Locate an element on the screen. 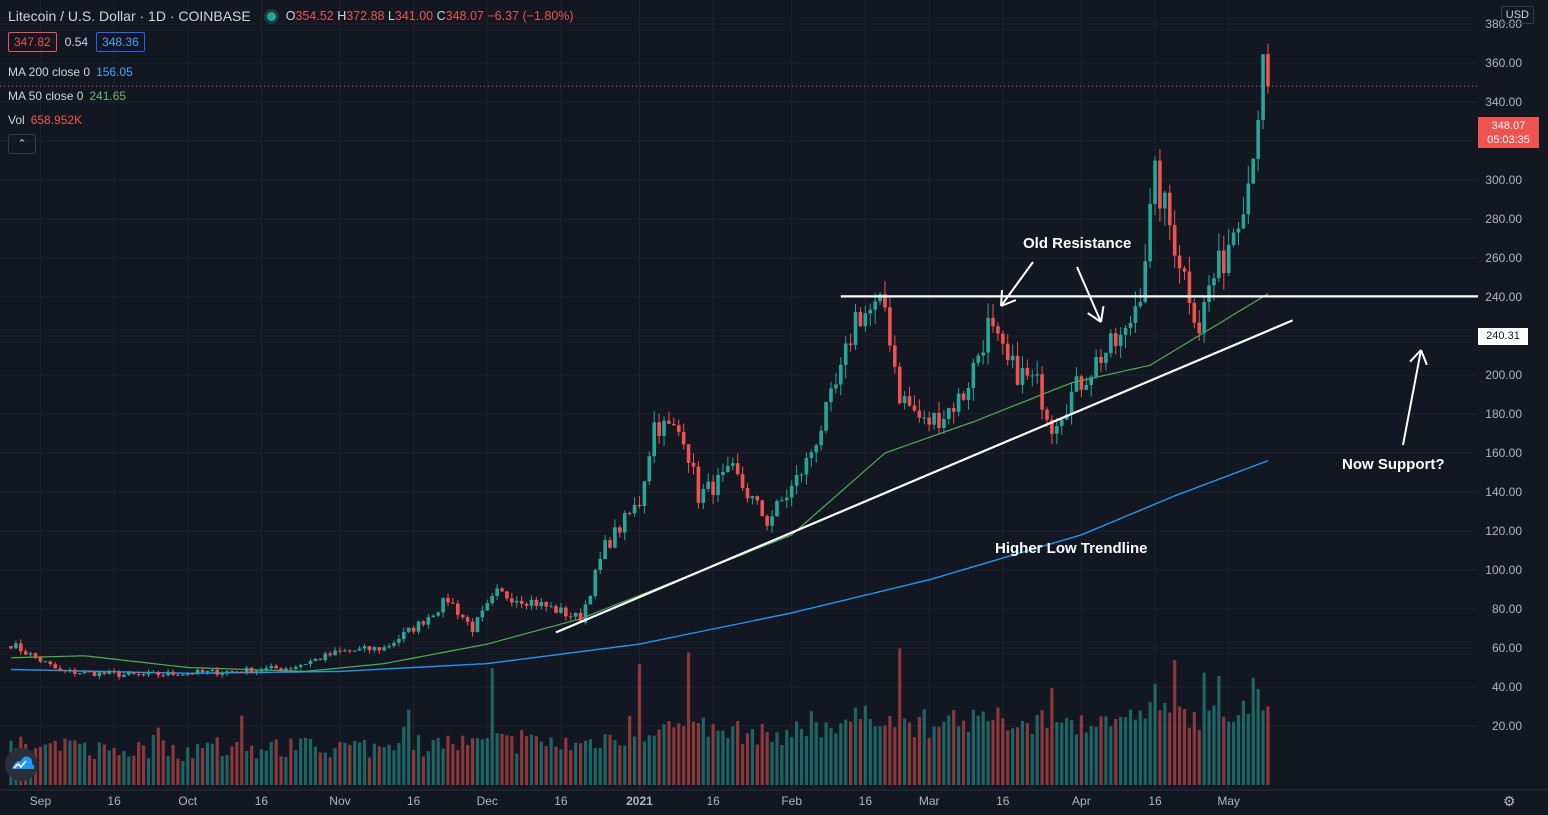 This screenshot has height=815, width=1548. time-axis-label: Nov is located at coordinates (339, 801).